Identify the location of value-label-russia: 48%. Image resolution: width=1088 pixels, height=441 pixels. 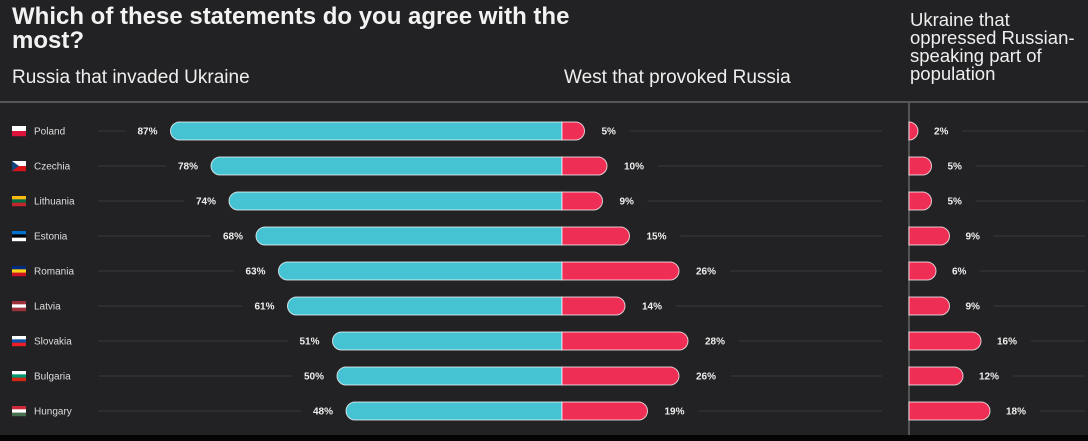
(323, 412).